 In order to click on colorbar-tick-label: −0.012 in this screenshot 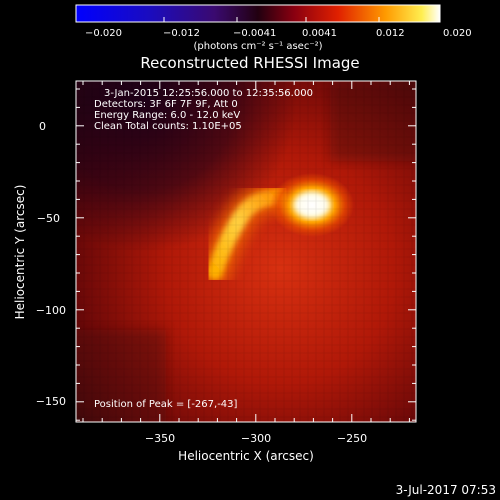, I will do `click(181, 33)`.